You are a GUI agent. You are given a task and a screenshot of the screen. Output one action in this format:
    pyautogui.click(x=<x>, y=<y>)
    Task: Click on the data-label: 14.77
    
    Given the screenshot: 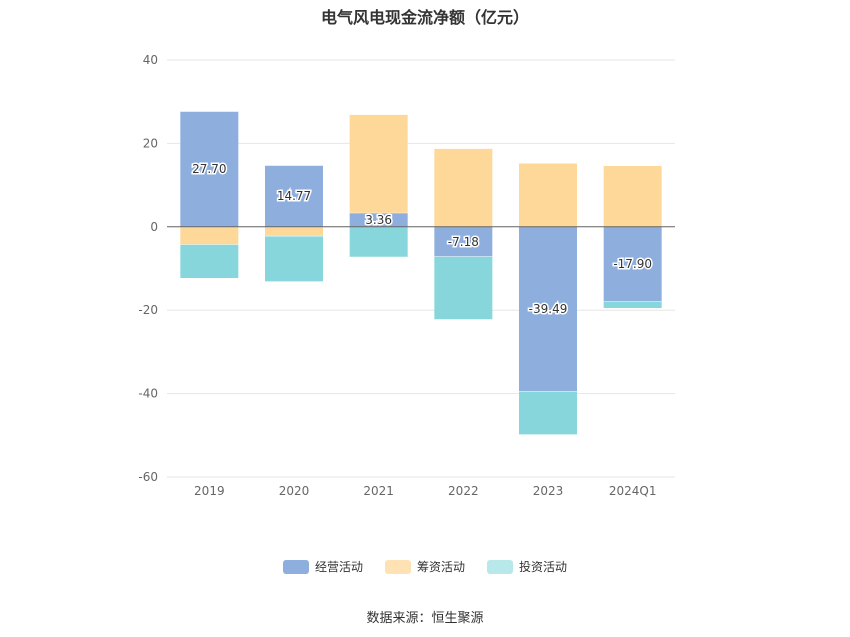 What is the action you would take?
    pyautogui.click(x=294, y=196)
    